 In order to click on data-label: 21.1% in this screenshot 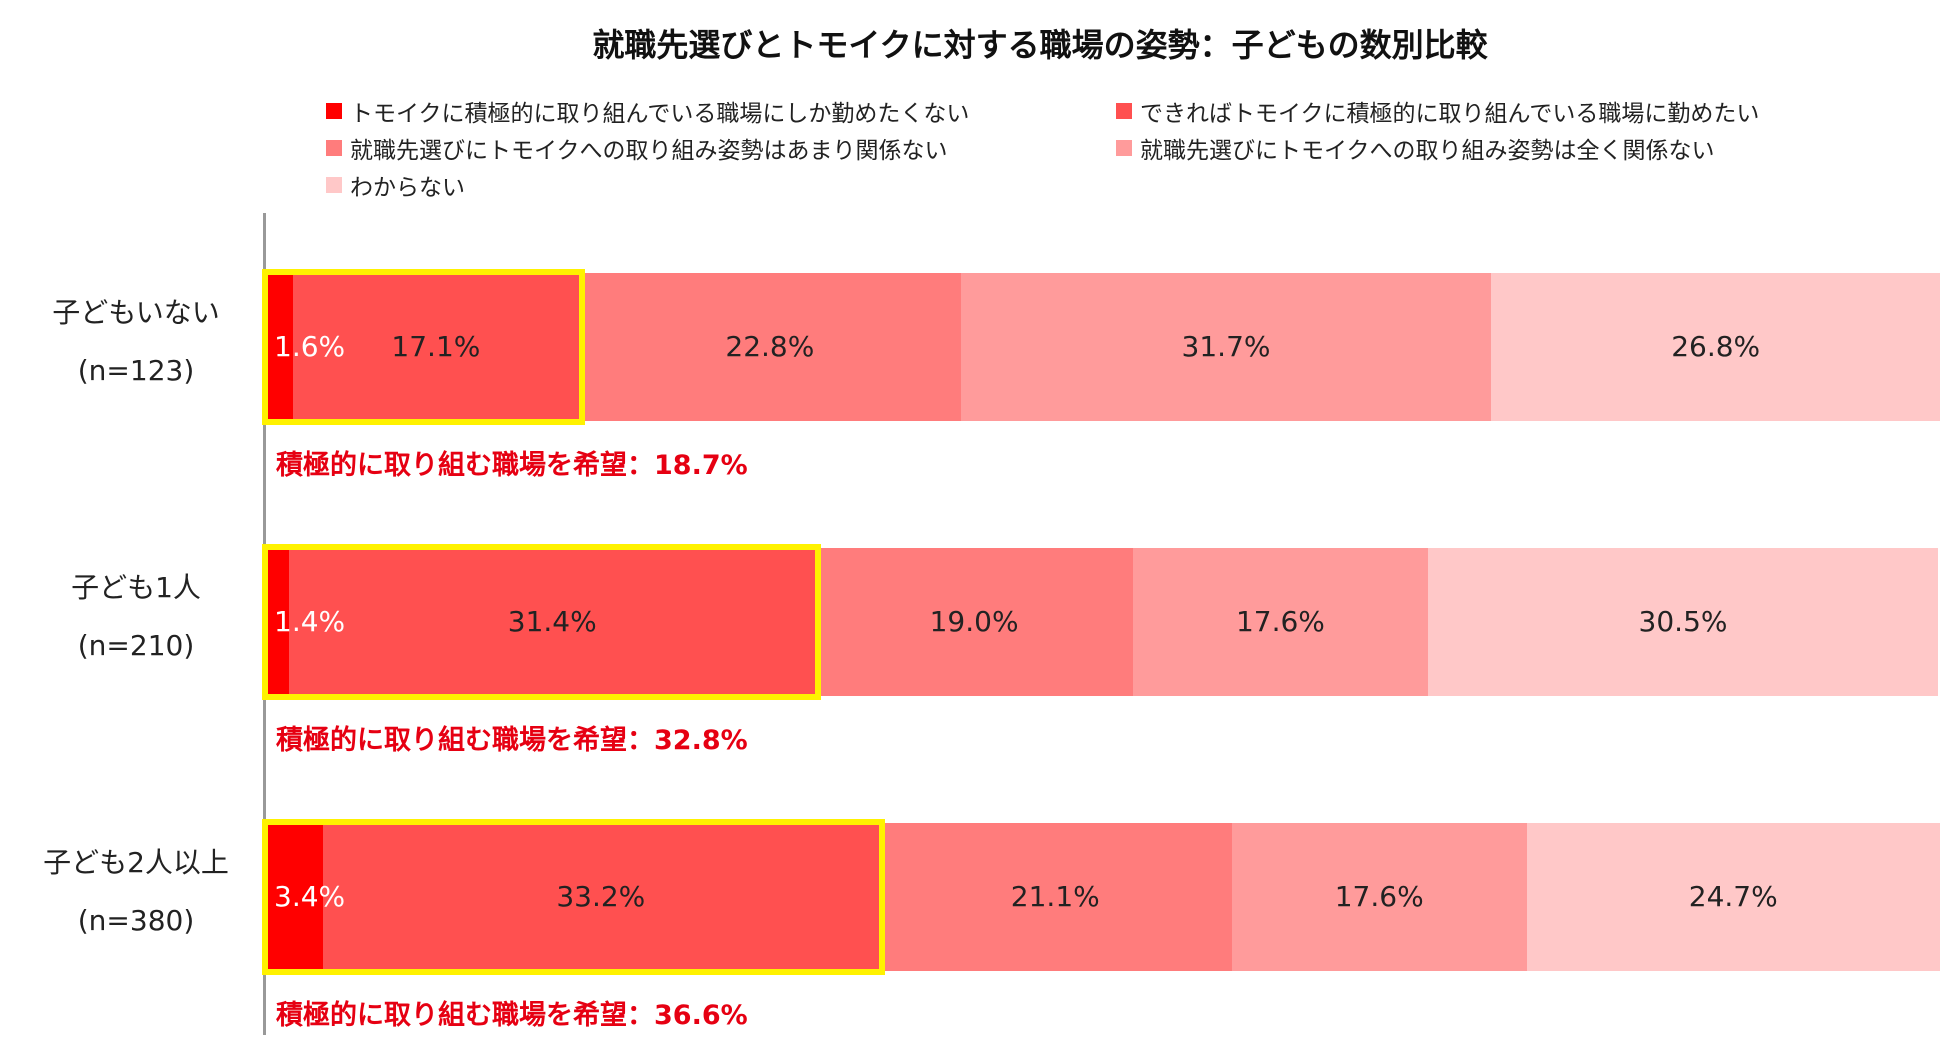, I will do `click(1055, 896)`.